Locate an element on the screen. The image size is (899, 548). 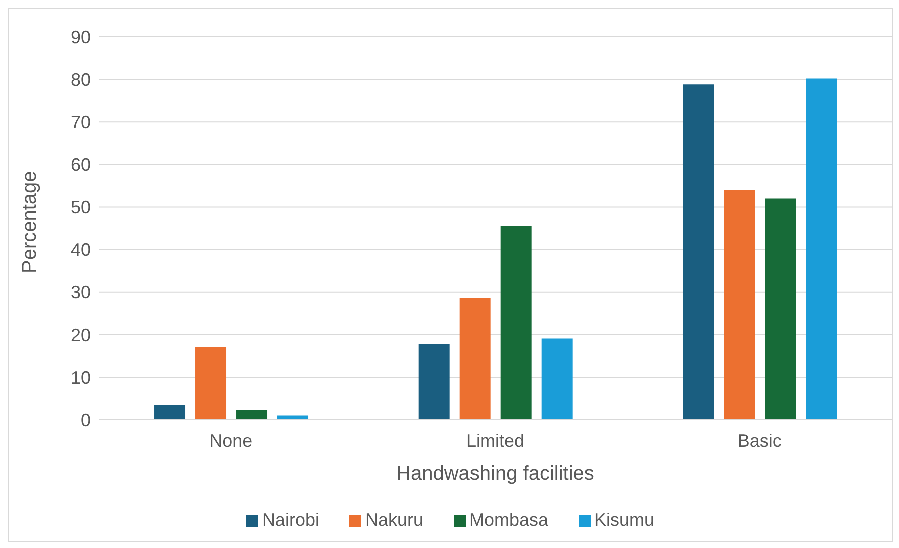
y-tick-label: 60 is located at coordinates (80, 165).